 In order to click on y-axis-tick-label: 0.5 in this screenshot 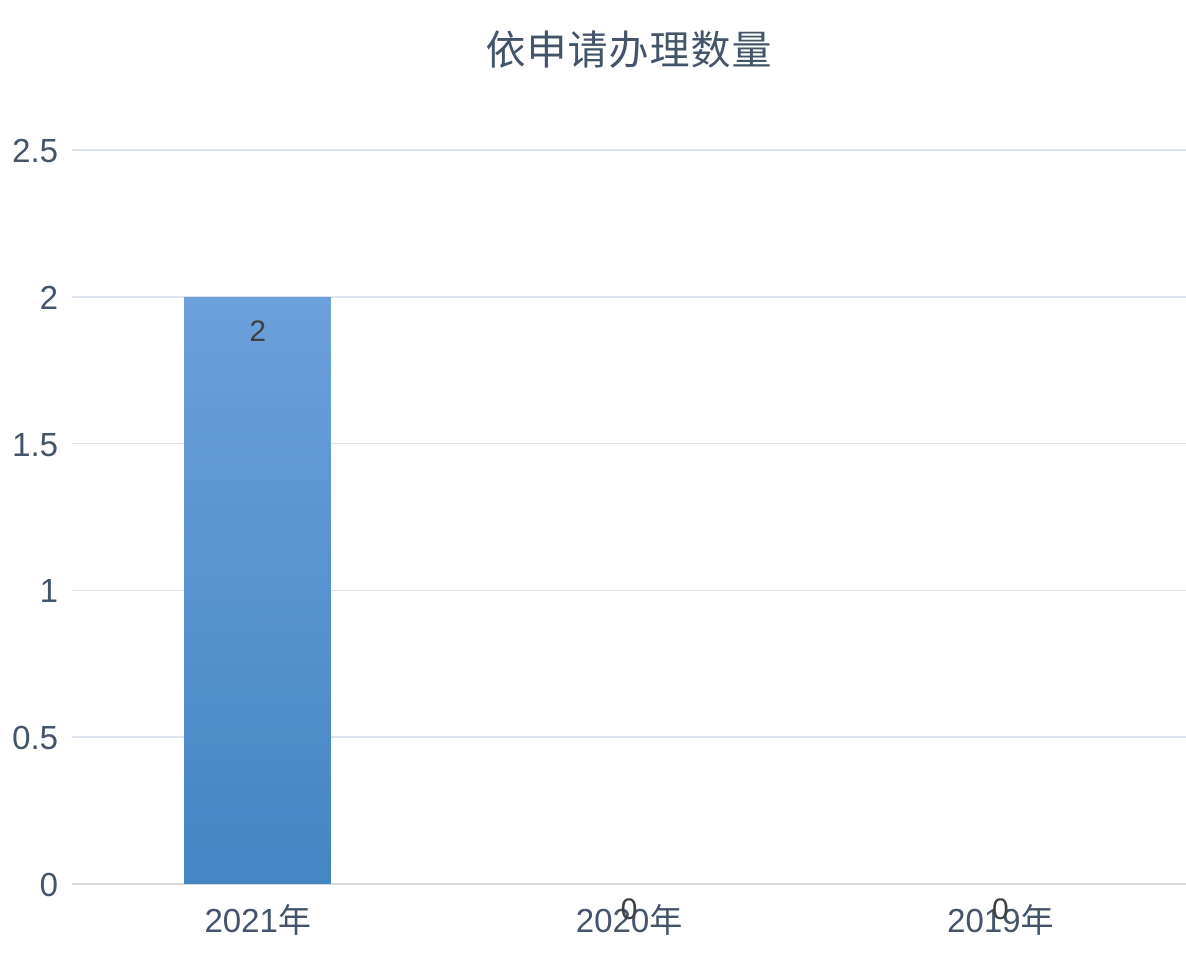, I will do `click(35, 738)`.